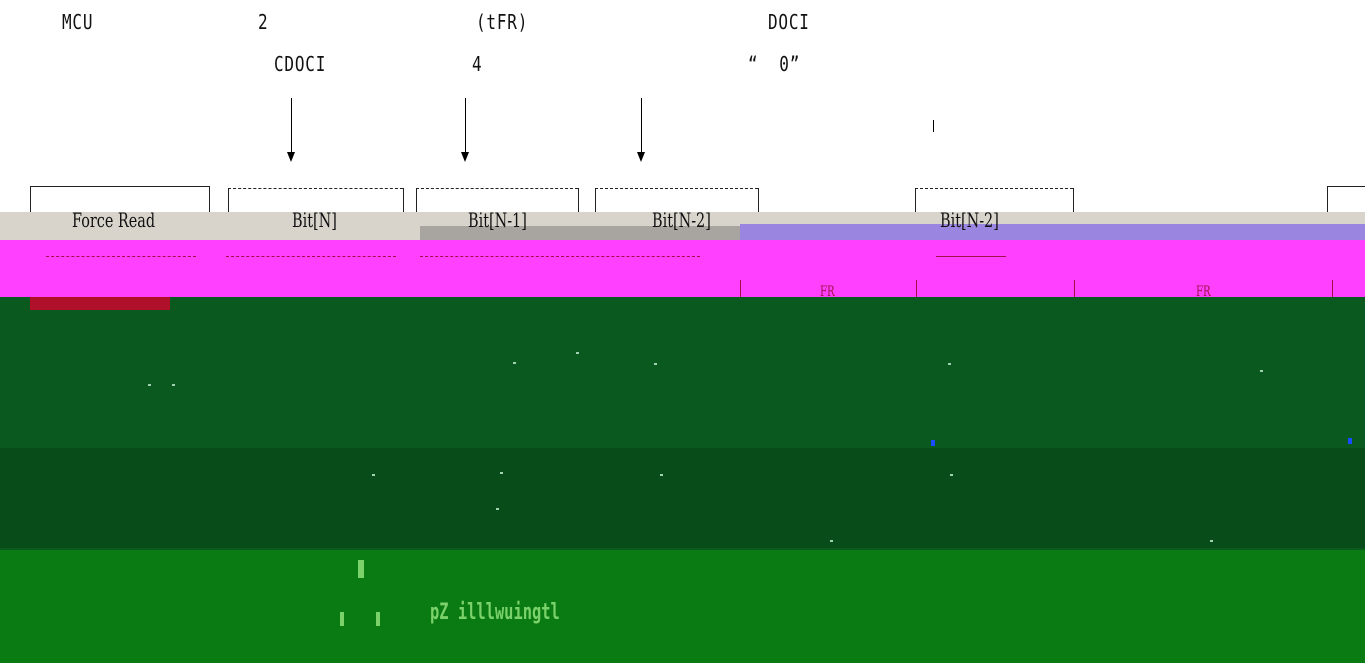  I want to click on box-bit-n2b-top, so click(994, 188).